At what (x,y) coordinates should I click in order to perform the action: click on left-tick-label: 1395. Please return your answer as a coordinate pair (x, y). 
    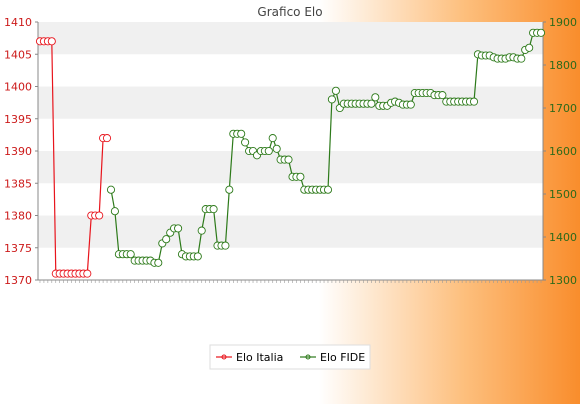
    Looking at the image, I should click on (18, 119).